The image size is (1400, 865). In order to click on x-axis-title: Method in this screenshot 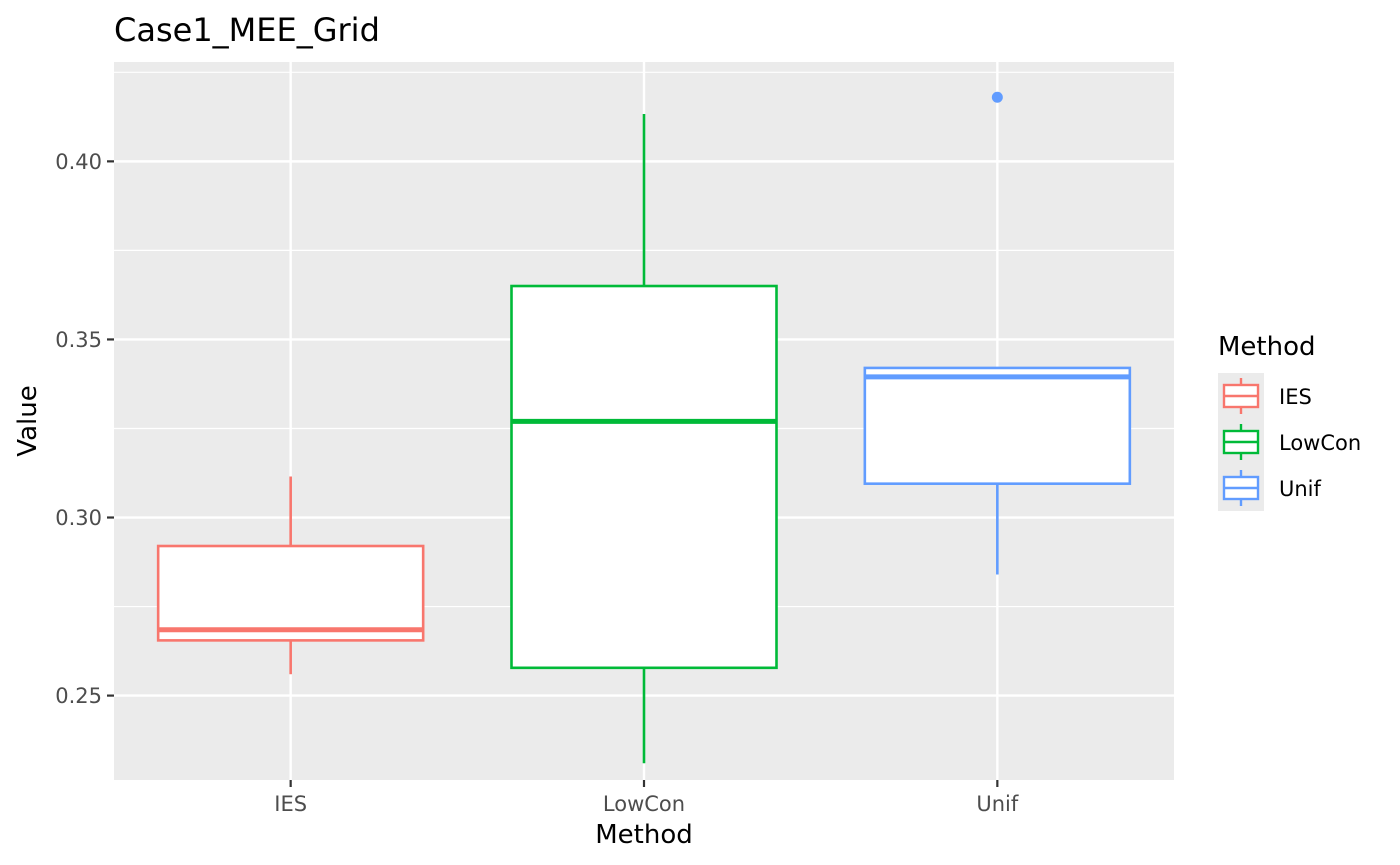, I will do `click(644, 835)`.